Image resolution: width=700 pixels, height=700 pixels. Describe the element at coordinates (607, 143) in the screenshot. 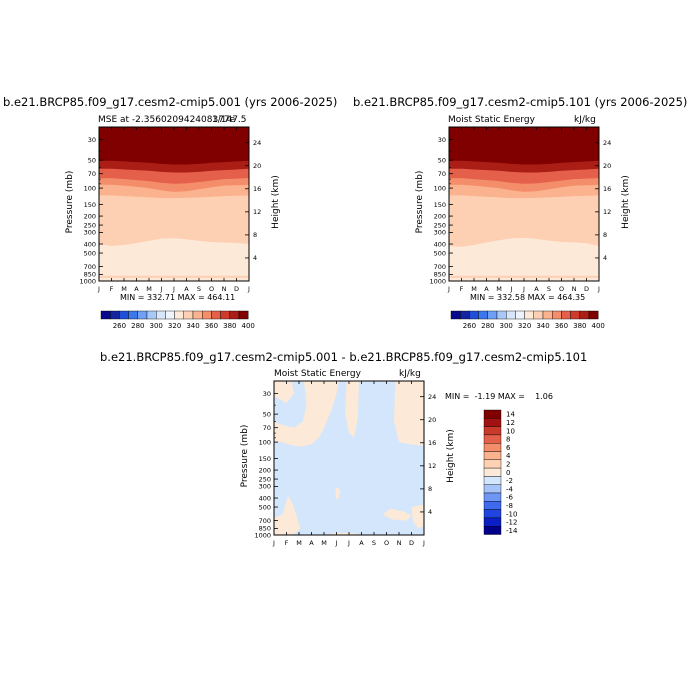

I see `panel2-y2tick-label: 24` at that location.